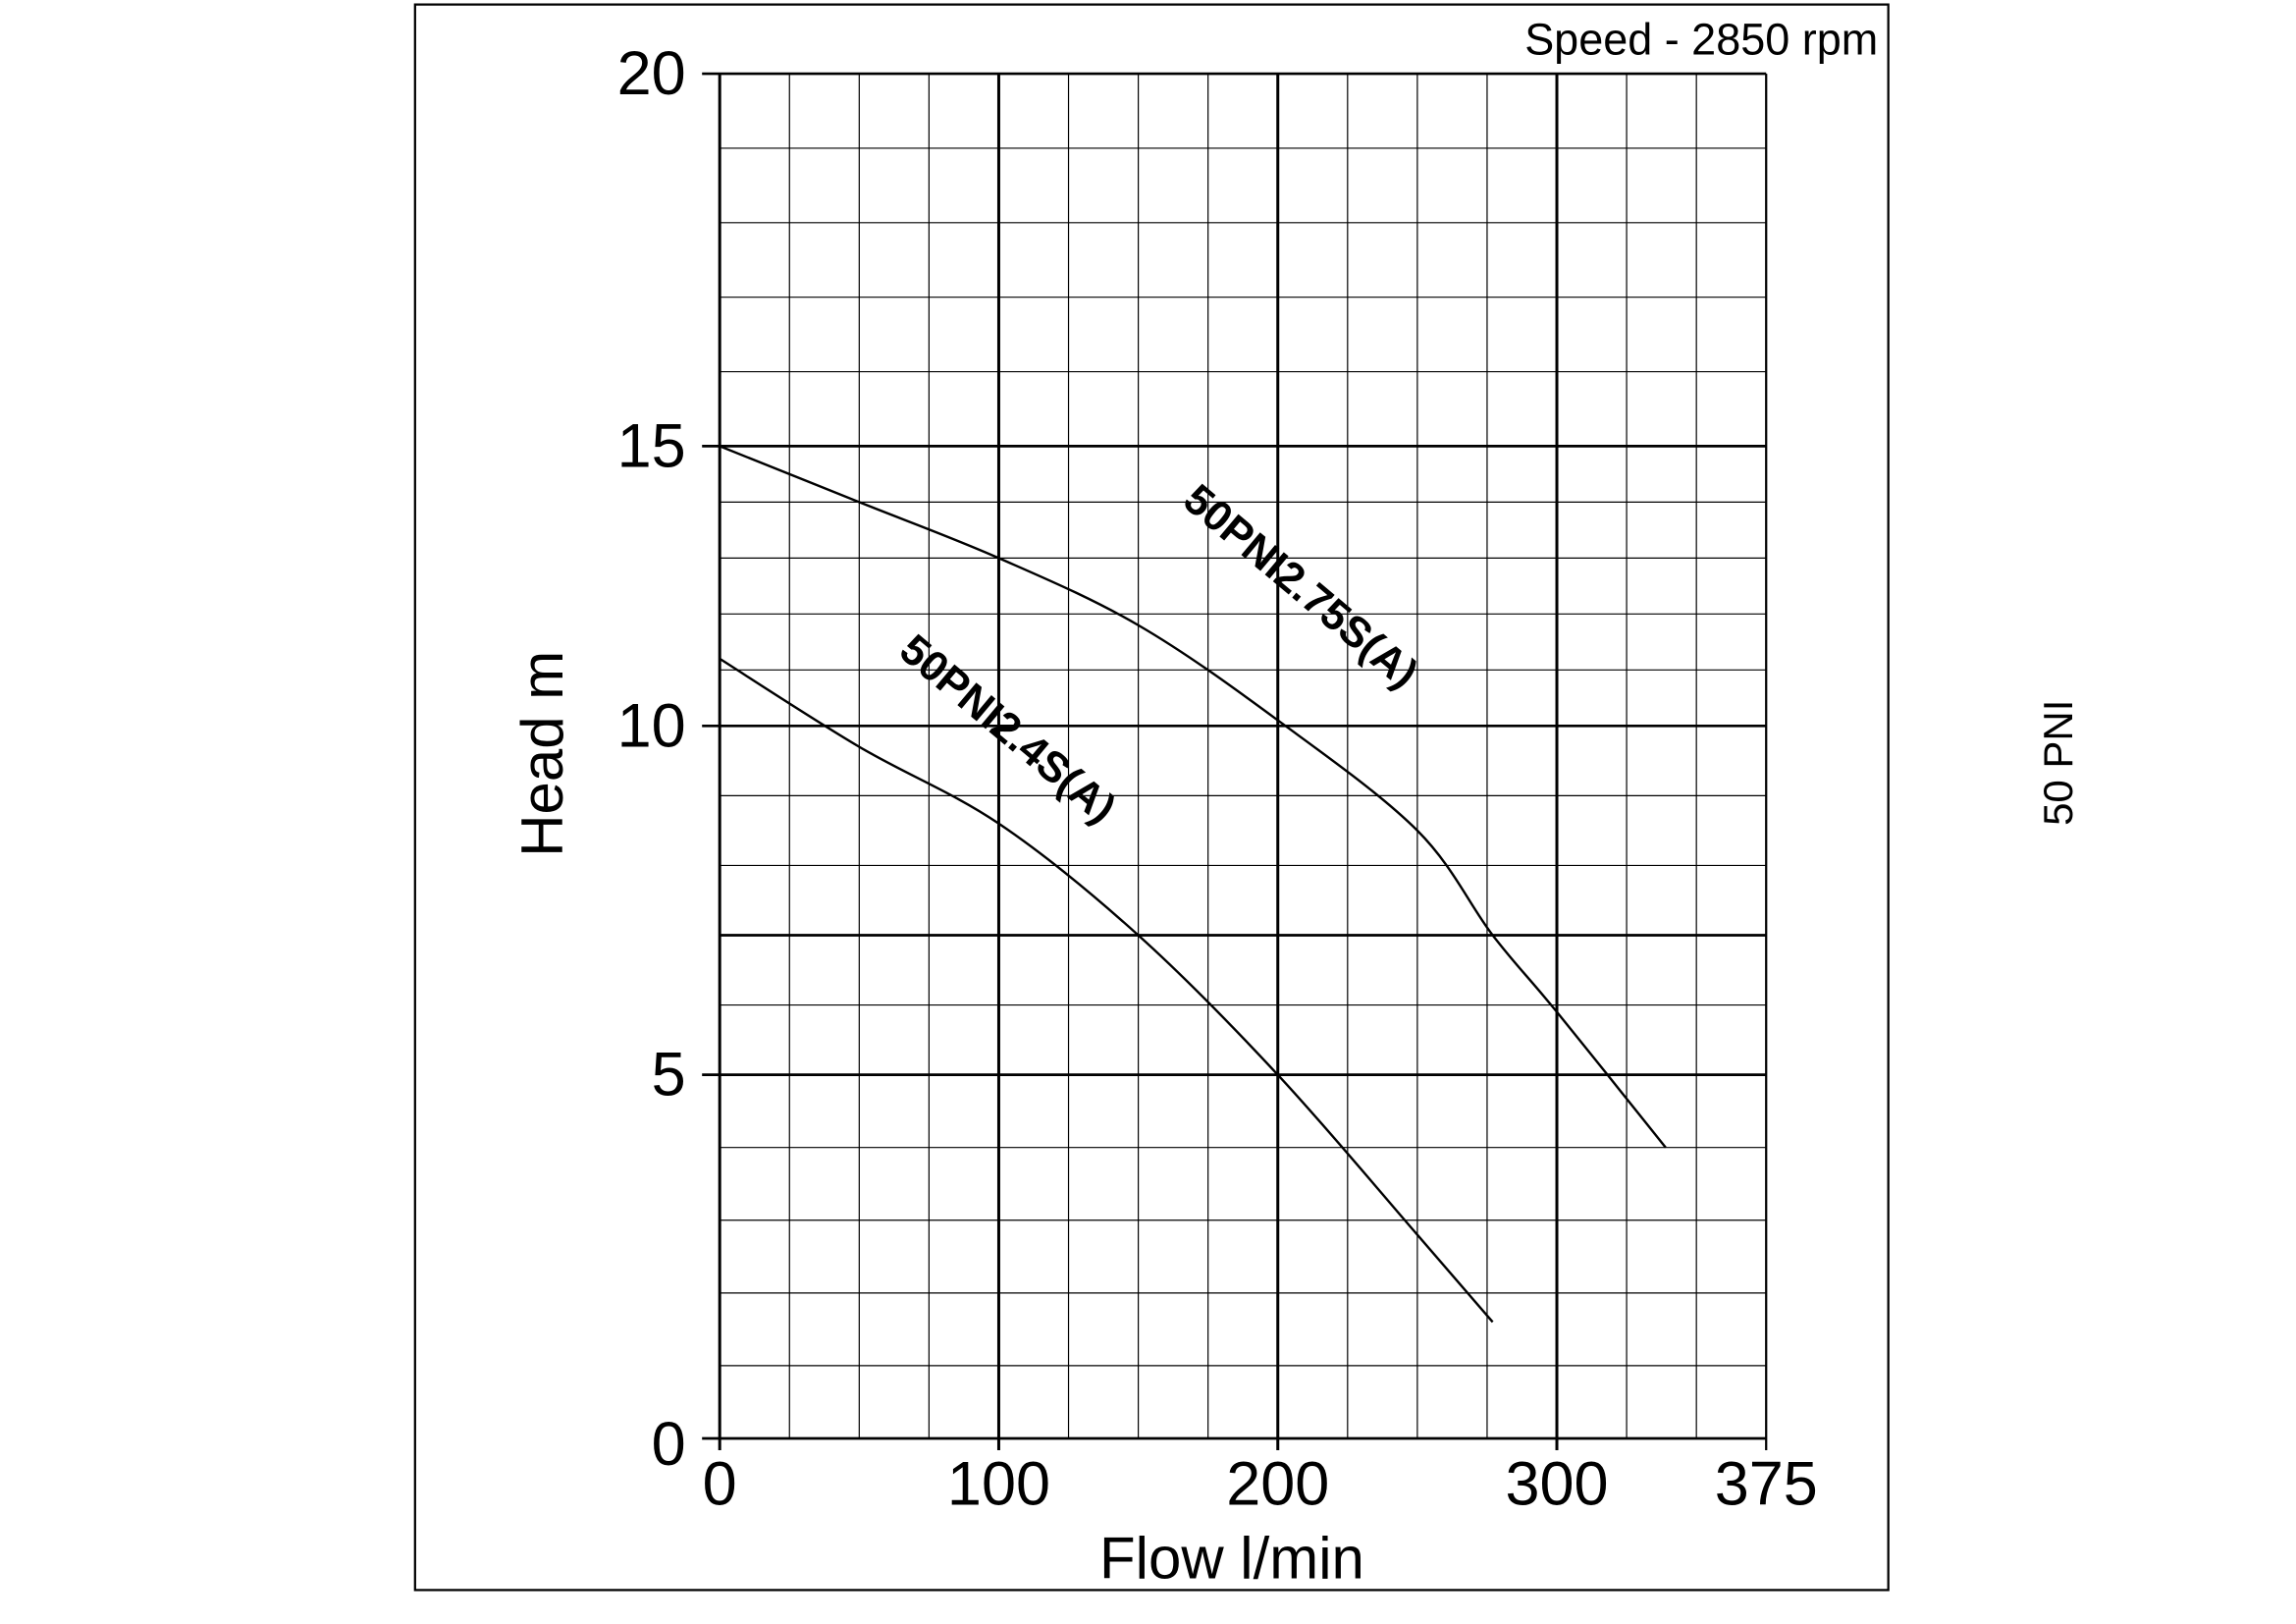 The image size is (2296, 1624). I want to click on y-axis-label: Head m, so click(542, 754).